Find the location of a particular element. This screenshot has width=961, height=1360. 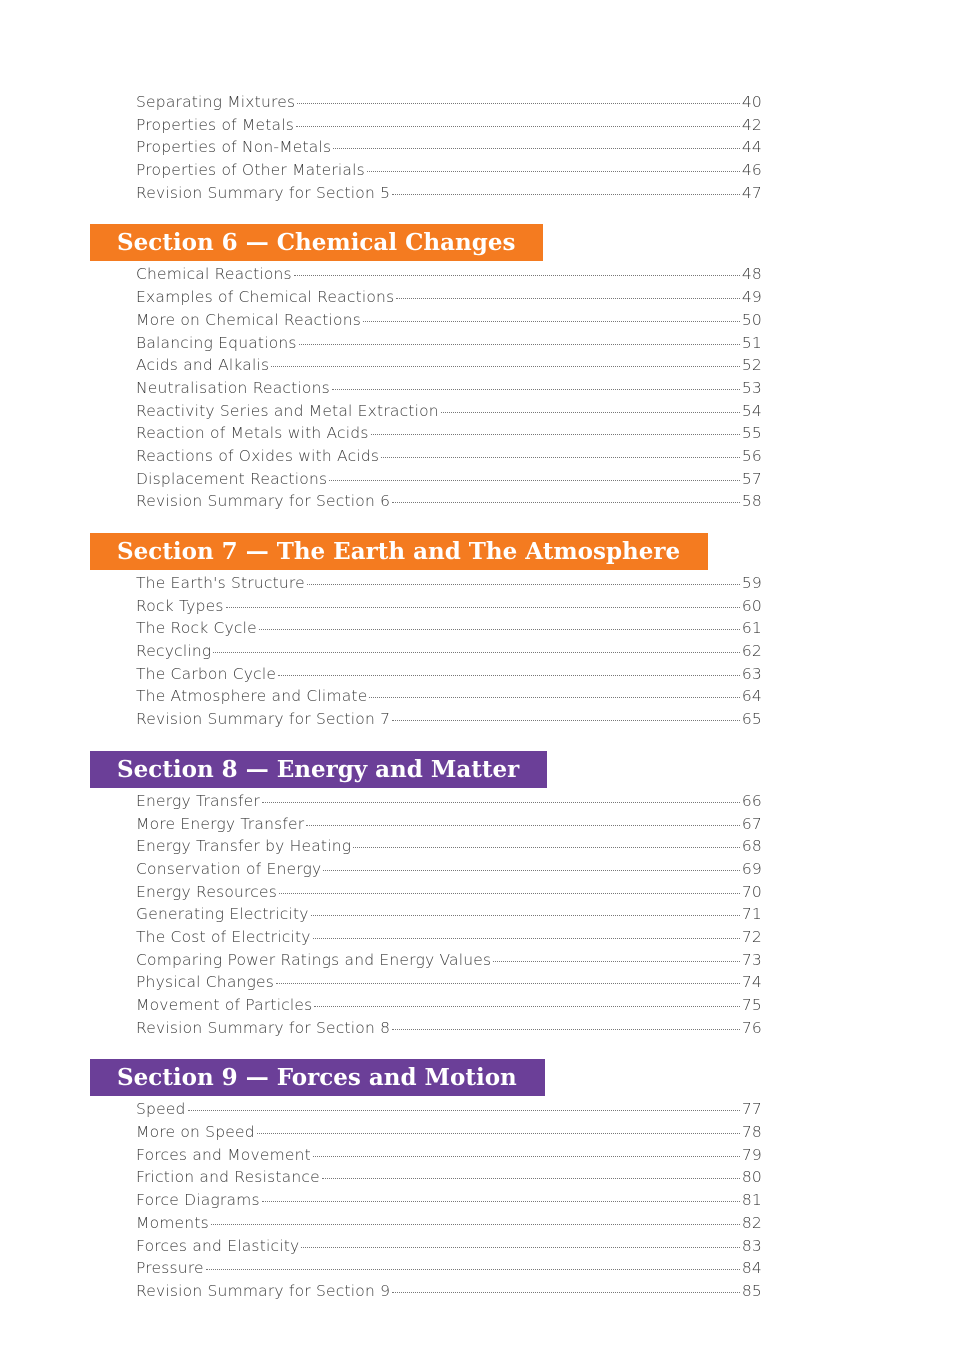

toc-entry: More on Speed 78 is located at coordinates (449, 1134).